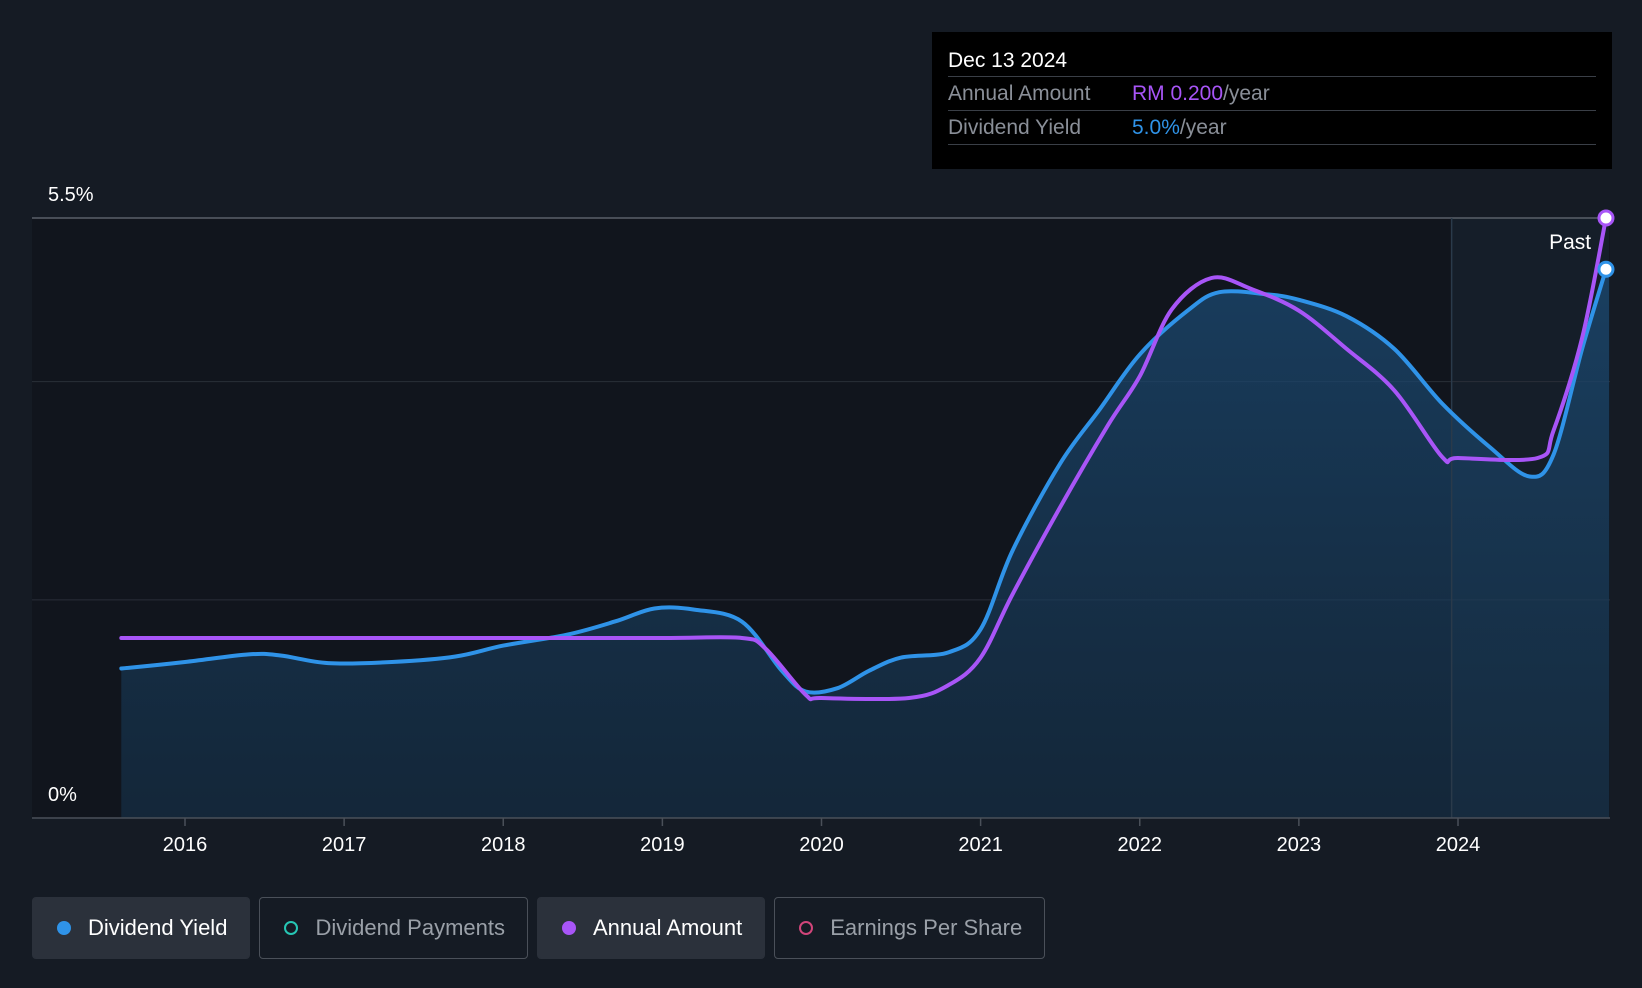 This screenshot has height=988, width=1642. What do you see at coordinates (1272, 61) in the screenshot?
I see `tooltip-date: Dec 13 2024` at bounding box center [1272, 61].